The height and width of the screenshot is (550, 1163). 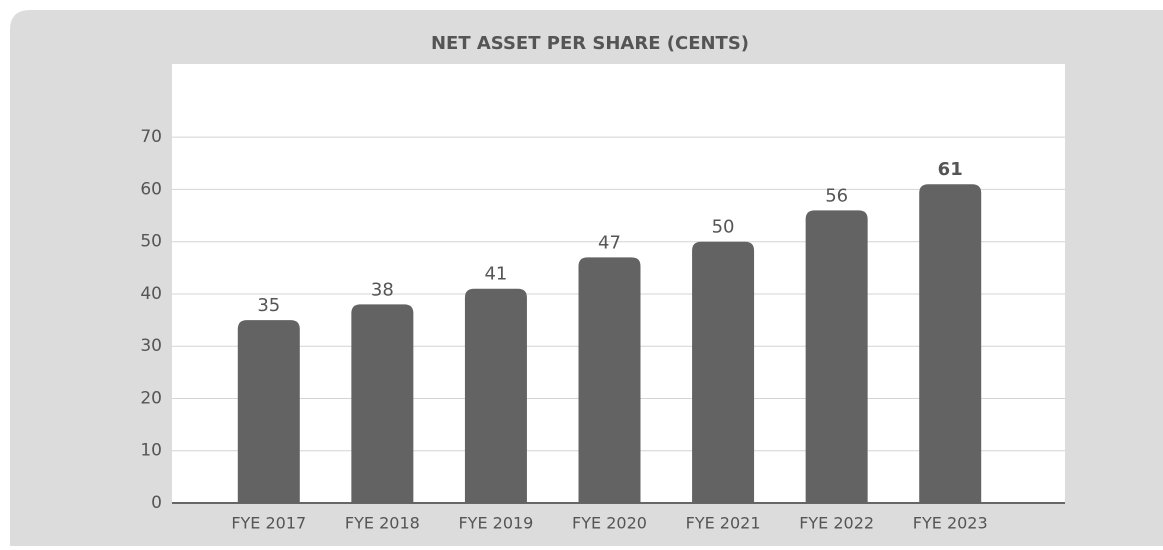 I want to click on x-tick-label: FYE 2020, so click(x=609, y=523).